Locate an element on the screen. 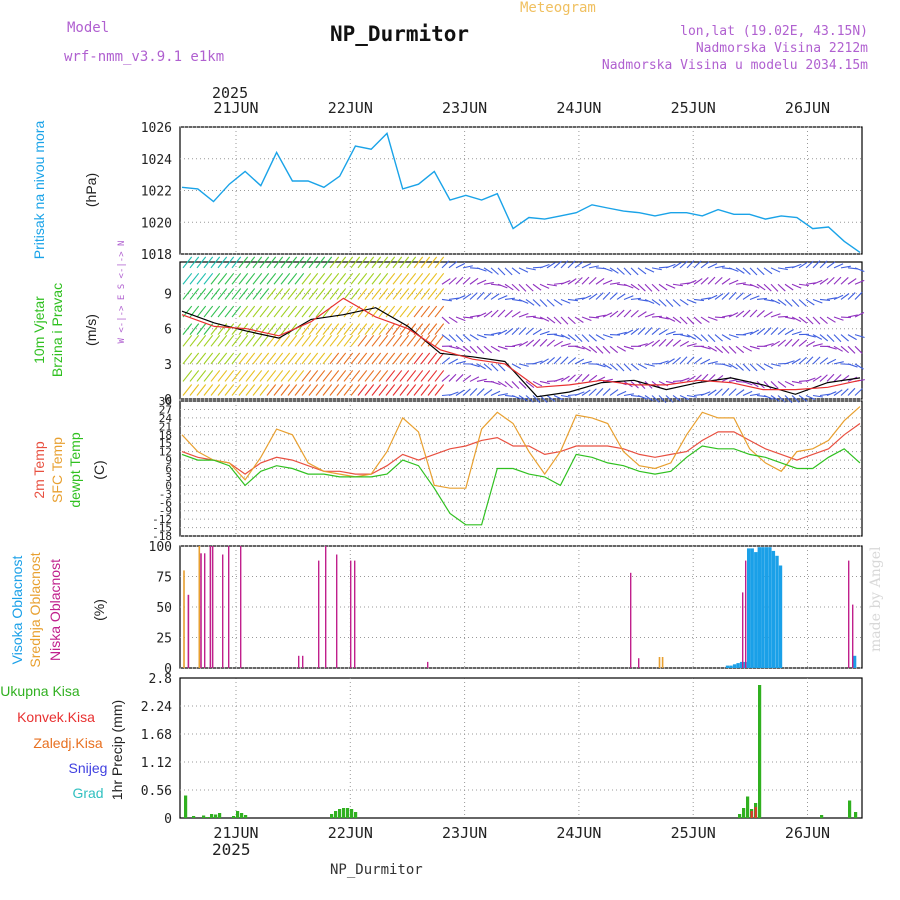  y-tick-label: 25 is located at coordinates (164, 639).